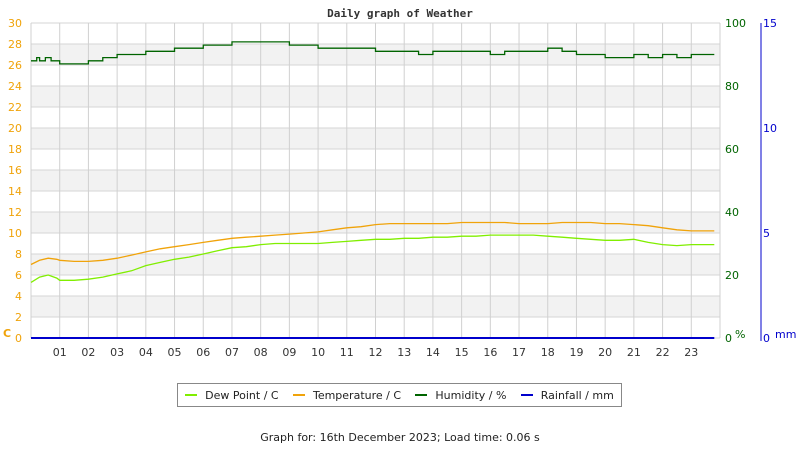 Image resolution: width=800 pixels, height=450 pixels. Describe the element at coordinates (691, 352) in the screenshot. I see `svg-text: 23` at that location.